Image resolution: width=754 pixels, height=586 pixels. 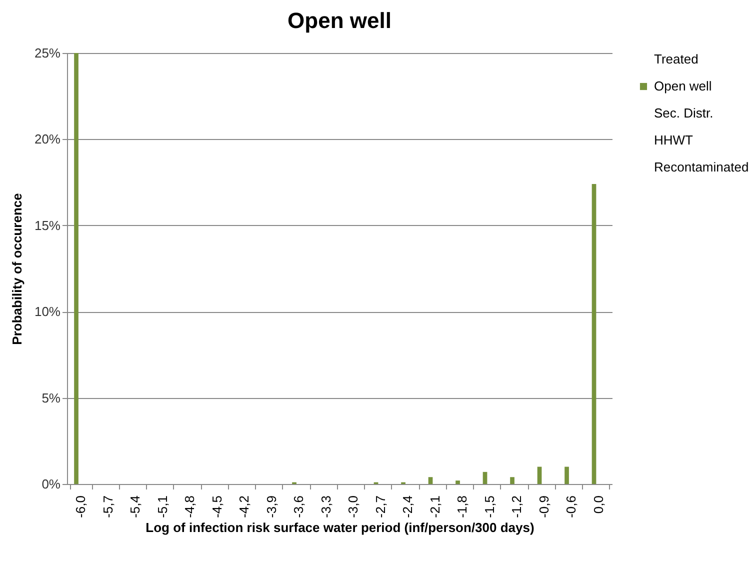 What do you see at coordinates (162, 507) in the screenshot?
I see `x-tick-label: -5,1` at bounding box center [162, 507].